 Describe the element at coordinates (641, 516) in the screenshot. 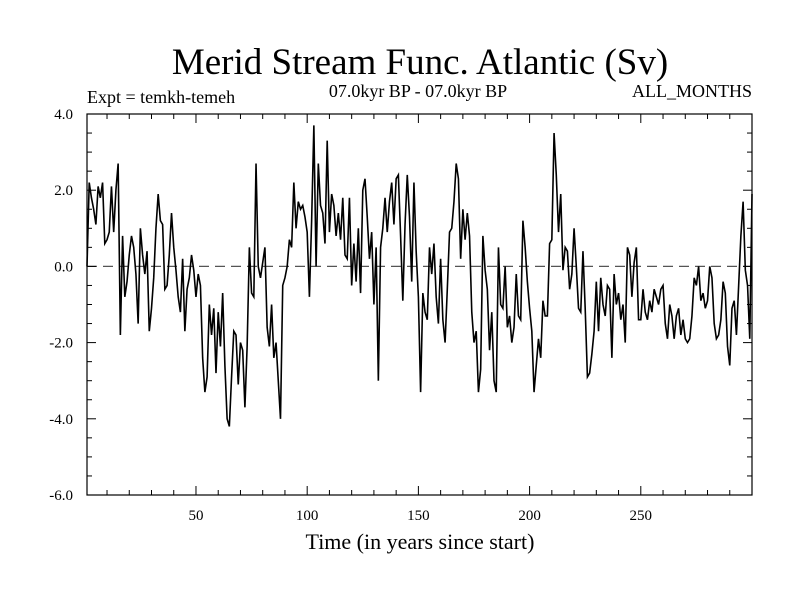

I see `x-tick-label: 250` at that location.